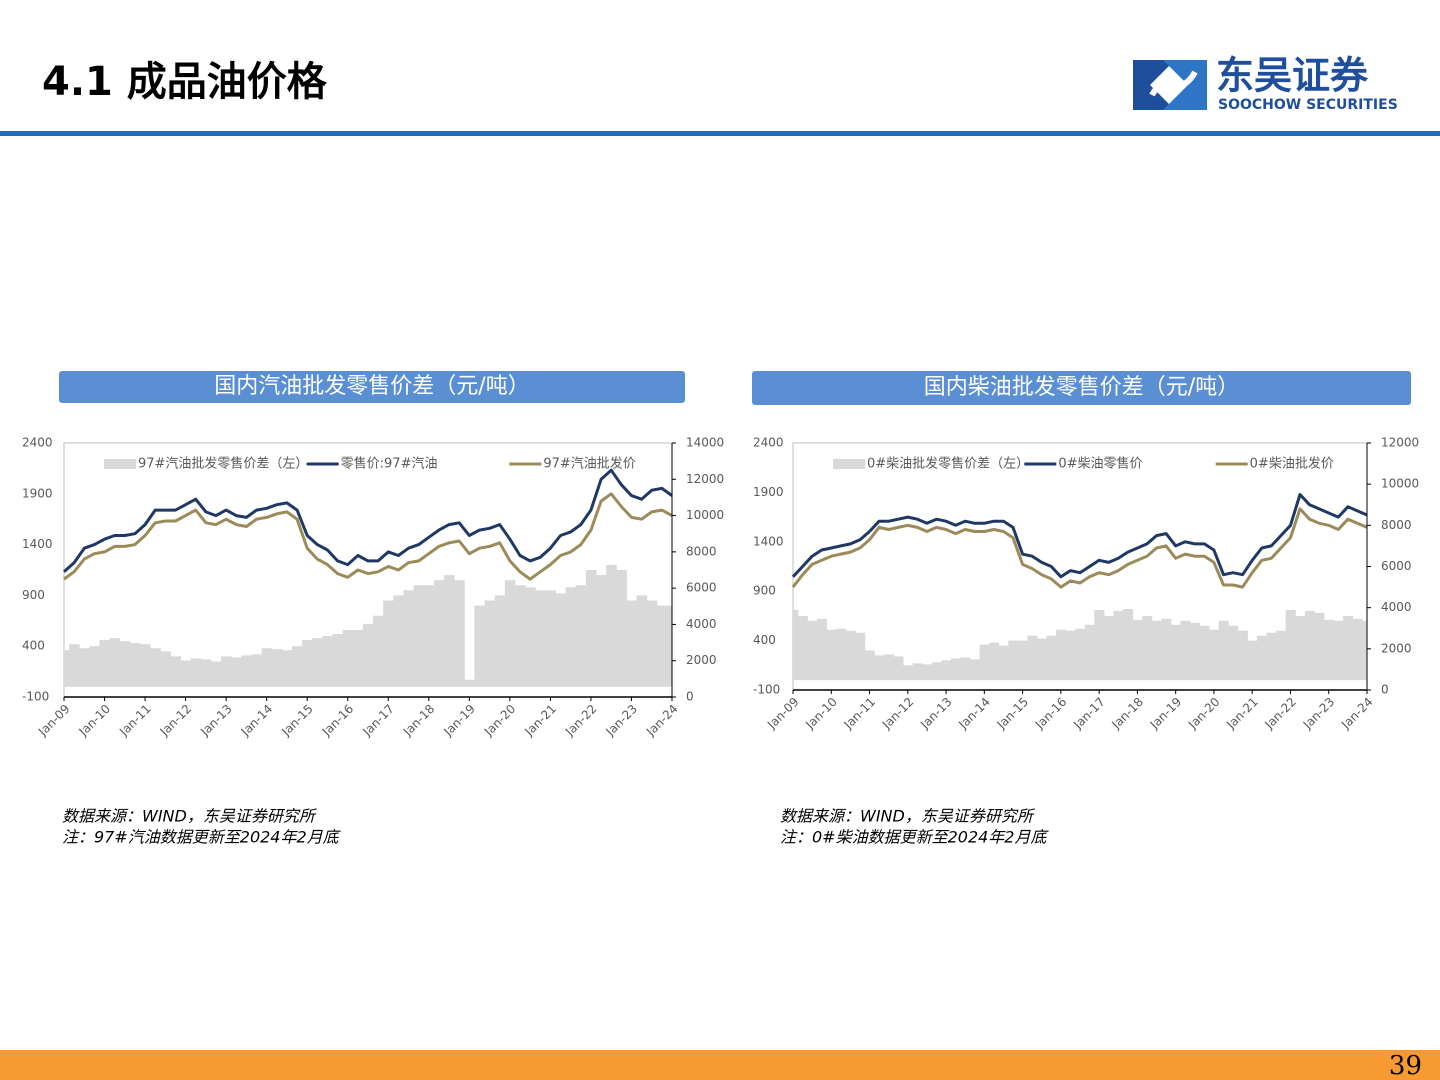 Image resolution: width=1440 pixels, height=1080 pixels. Describe the element at coordinates (1308, 105) in the screenshot. I see `logo-en: SOOCHOW SECURITIES` at that location.